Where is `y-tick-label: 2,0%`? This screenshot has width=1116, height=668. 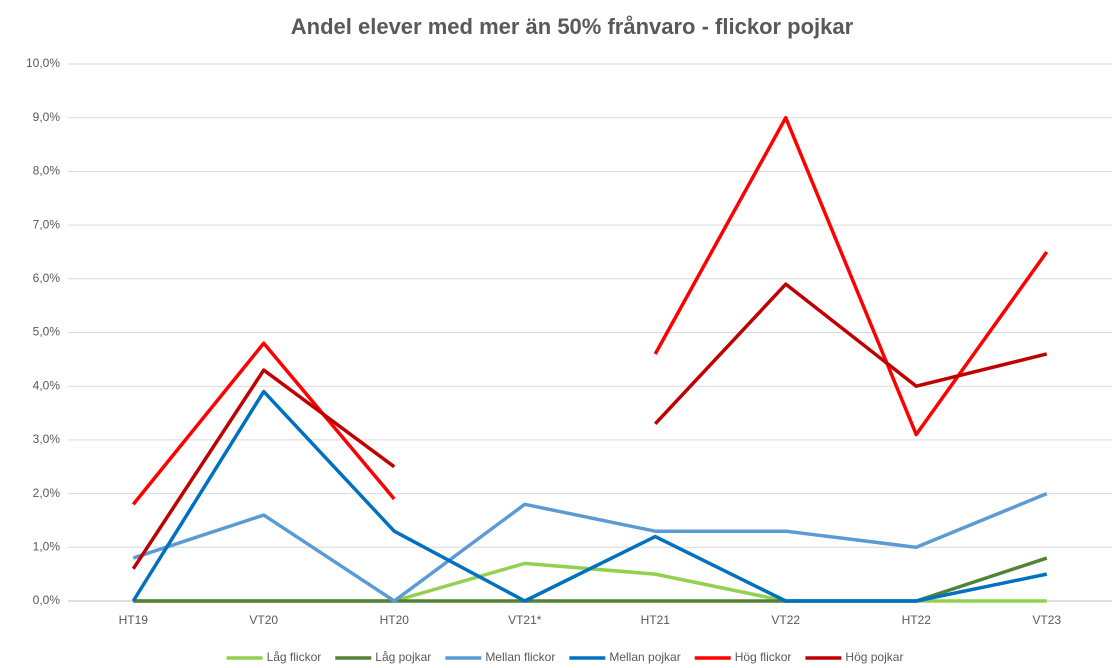
y-tick-label: 2,0% is located at coordinates (47, 493).